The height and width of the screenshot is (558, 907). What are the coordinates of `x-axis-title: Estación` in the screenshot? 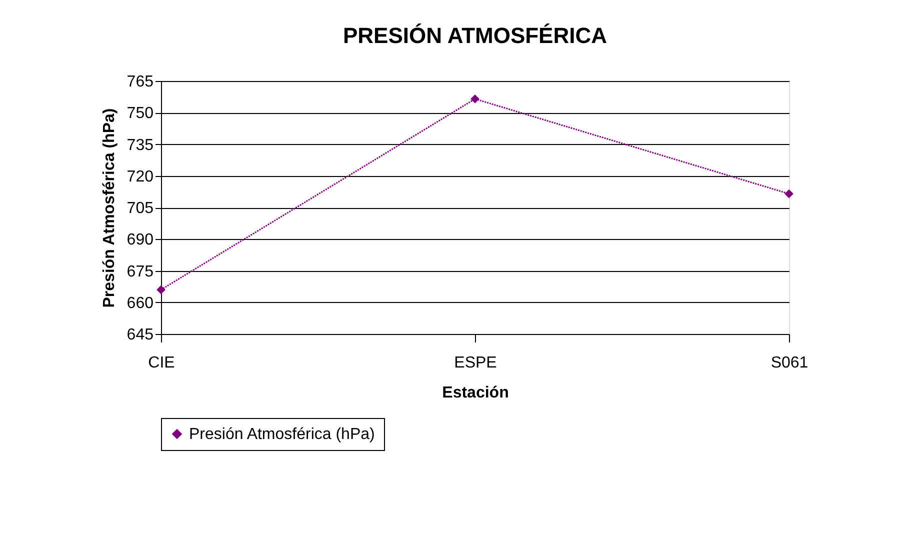 It's located at (475, 393).